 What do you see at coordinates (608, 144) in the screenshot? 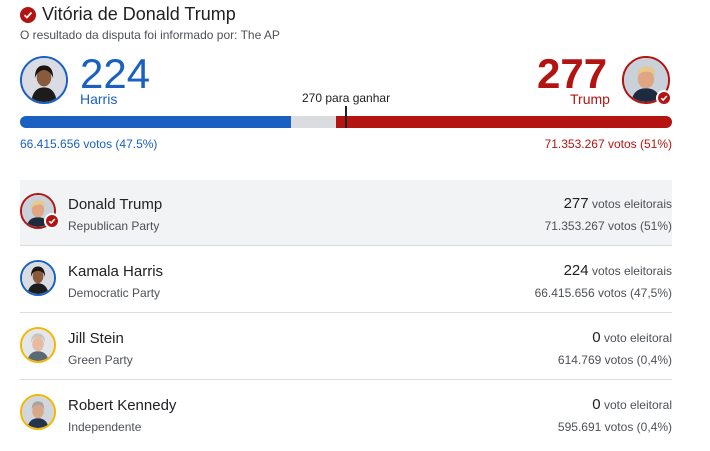
I see `trump-popular-votes: 71.353.267 votos (51%)` at bounding box center [608, 144].